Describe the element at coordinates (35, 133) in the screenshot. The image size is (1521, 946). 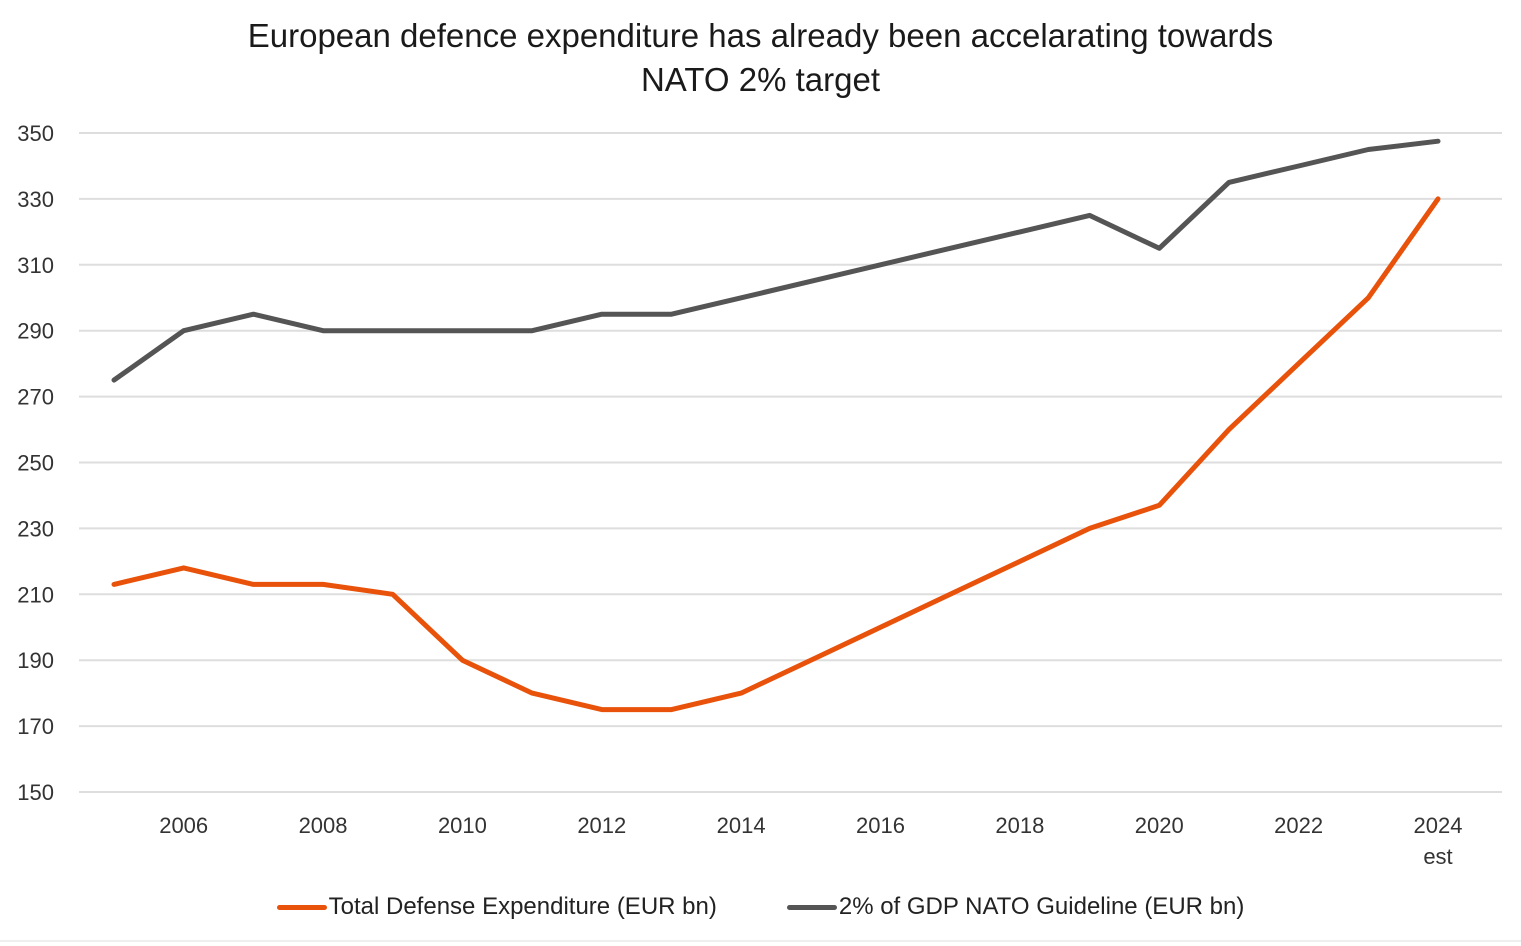
I see `y-tick-label: 350` at that location.